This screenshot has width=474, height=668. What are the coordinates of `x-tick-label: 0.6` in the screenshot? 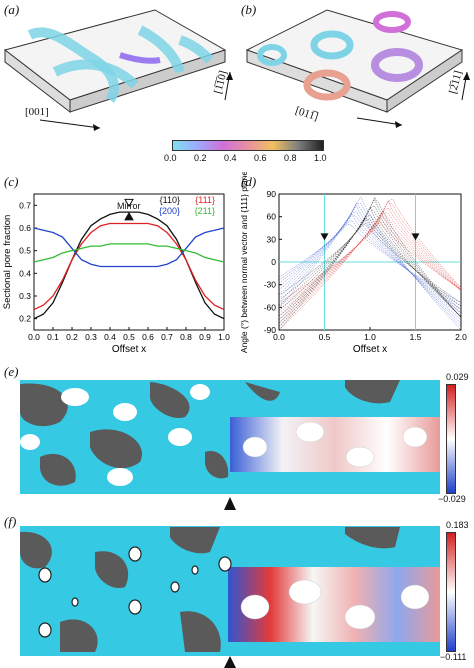 It's located at (148, 337).